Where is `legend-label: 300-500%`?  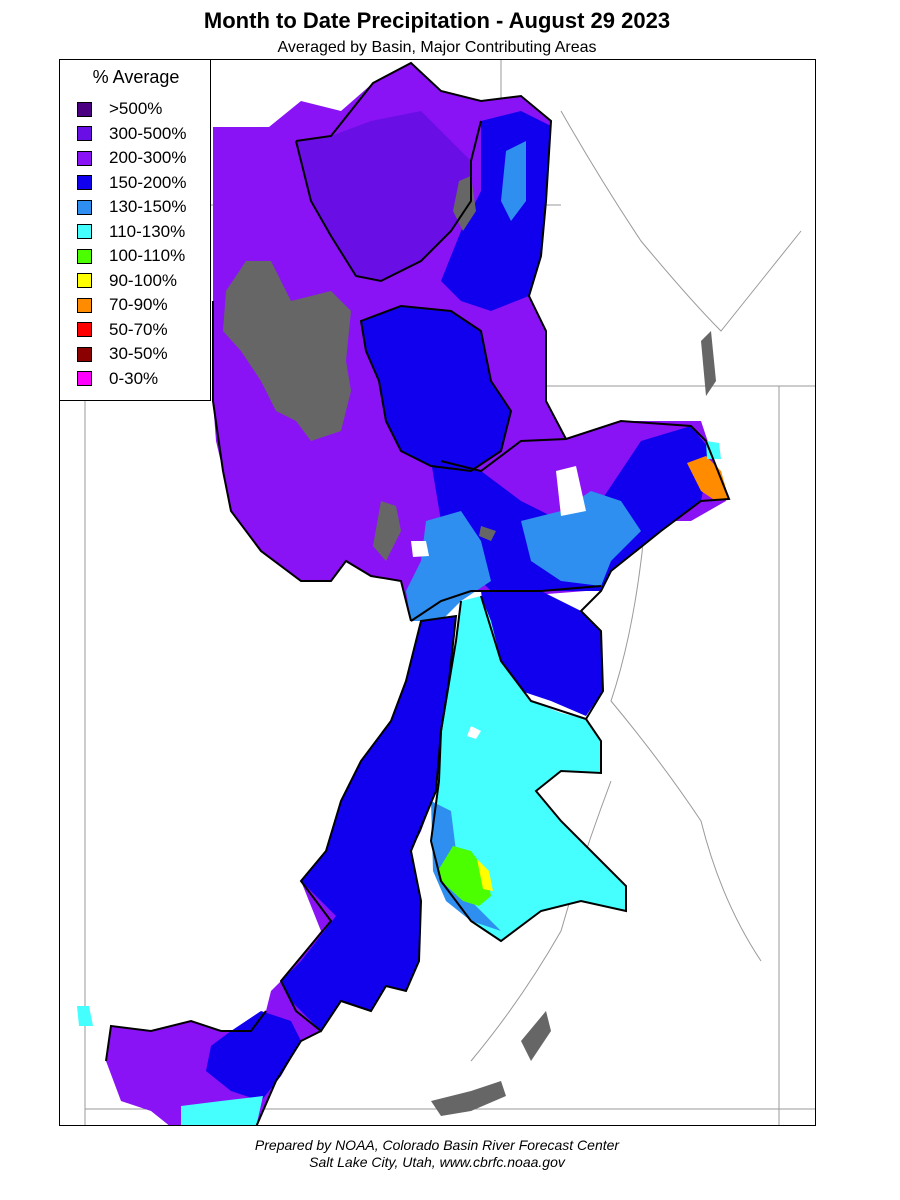
legend-label: 300-500% is located at coordinates (148, 133).